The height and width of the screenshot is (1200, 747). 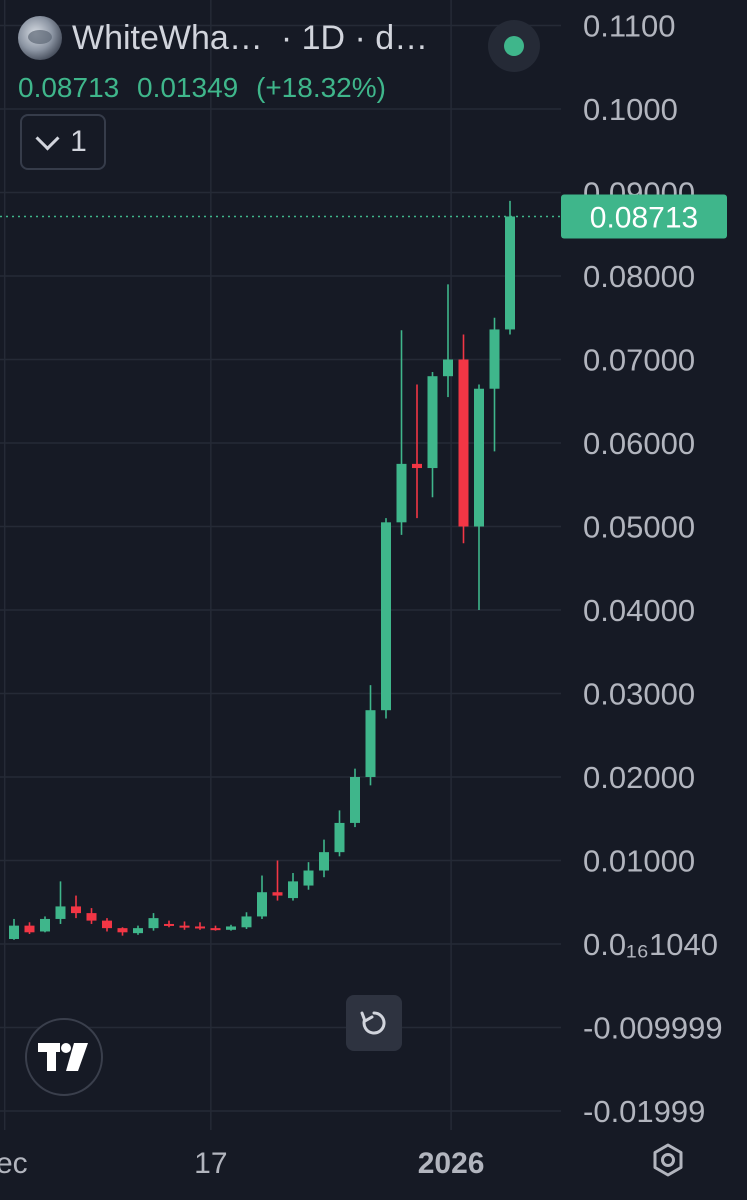 What do you see at coordinates (63, 142) in the screenshot?
I see `indicators-toggle-button: 1` at bounding box center [63, 142].